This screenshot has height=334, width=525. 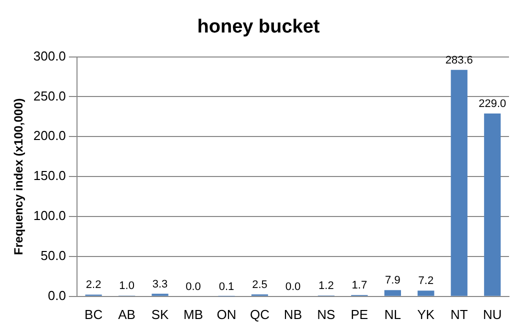 What do you see at coordinates (19, 176) in the screenshot?
I see `y-axis-title: Frequency index (x100,000)` at bounding box center [19, 176].